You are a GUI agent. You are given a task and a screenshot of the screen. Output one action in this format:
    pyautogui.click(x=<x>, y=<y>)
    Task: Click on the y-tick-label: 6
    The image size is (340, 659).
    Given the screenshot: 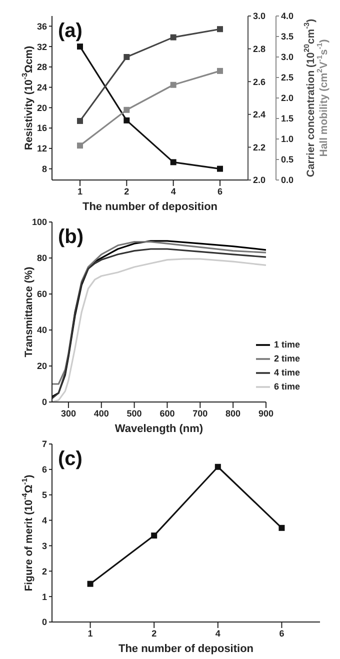 What is the action you would take?
    pyautogui.click(x=44, y=469)
    